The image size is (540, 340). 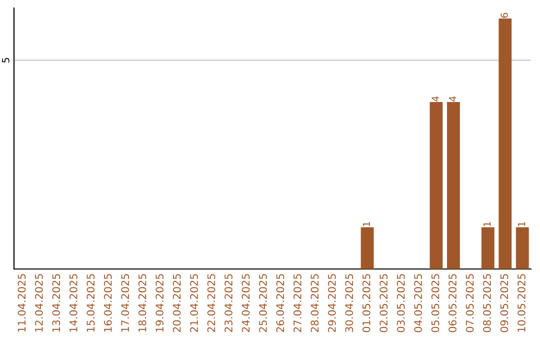 What do you see at coordinates (349, 303) in the screenshot?
I see `x-tick-label: 30.04.2025` at bounding box center [349, 303].